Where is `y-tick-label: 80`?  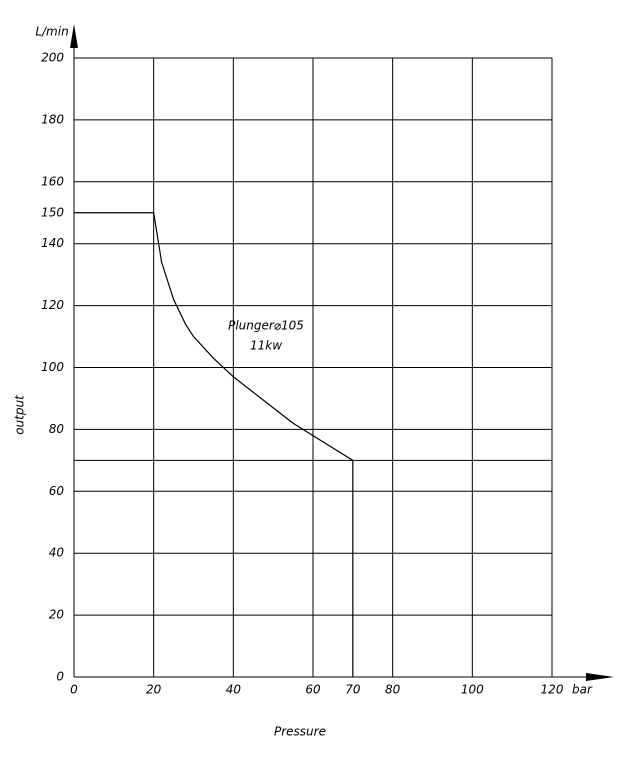
y-tick-label: 80 is located at coordinates (57, 429).